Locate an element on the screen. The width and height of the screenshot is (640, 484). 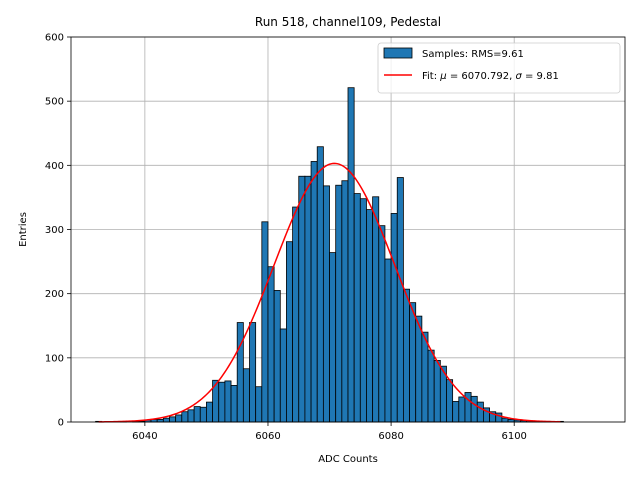
y-tick-label: 300 is located at coordinates (54, 230).